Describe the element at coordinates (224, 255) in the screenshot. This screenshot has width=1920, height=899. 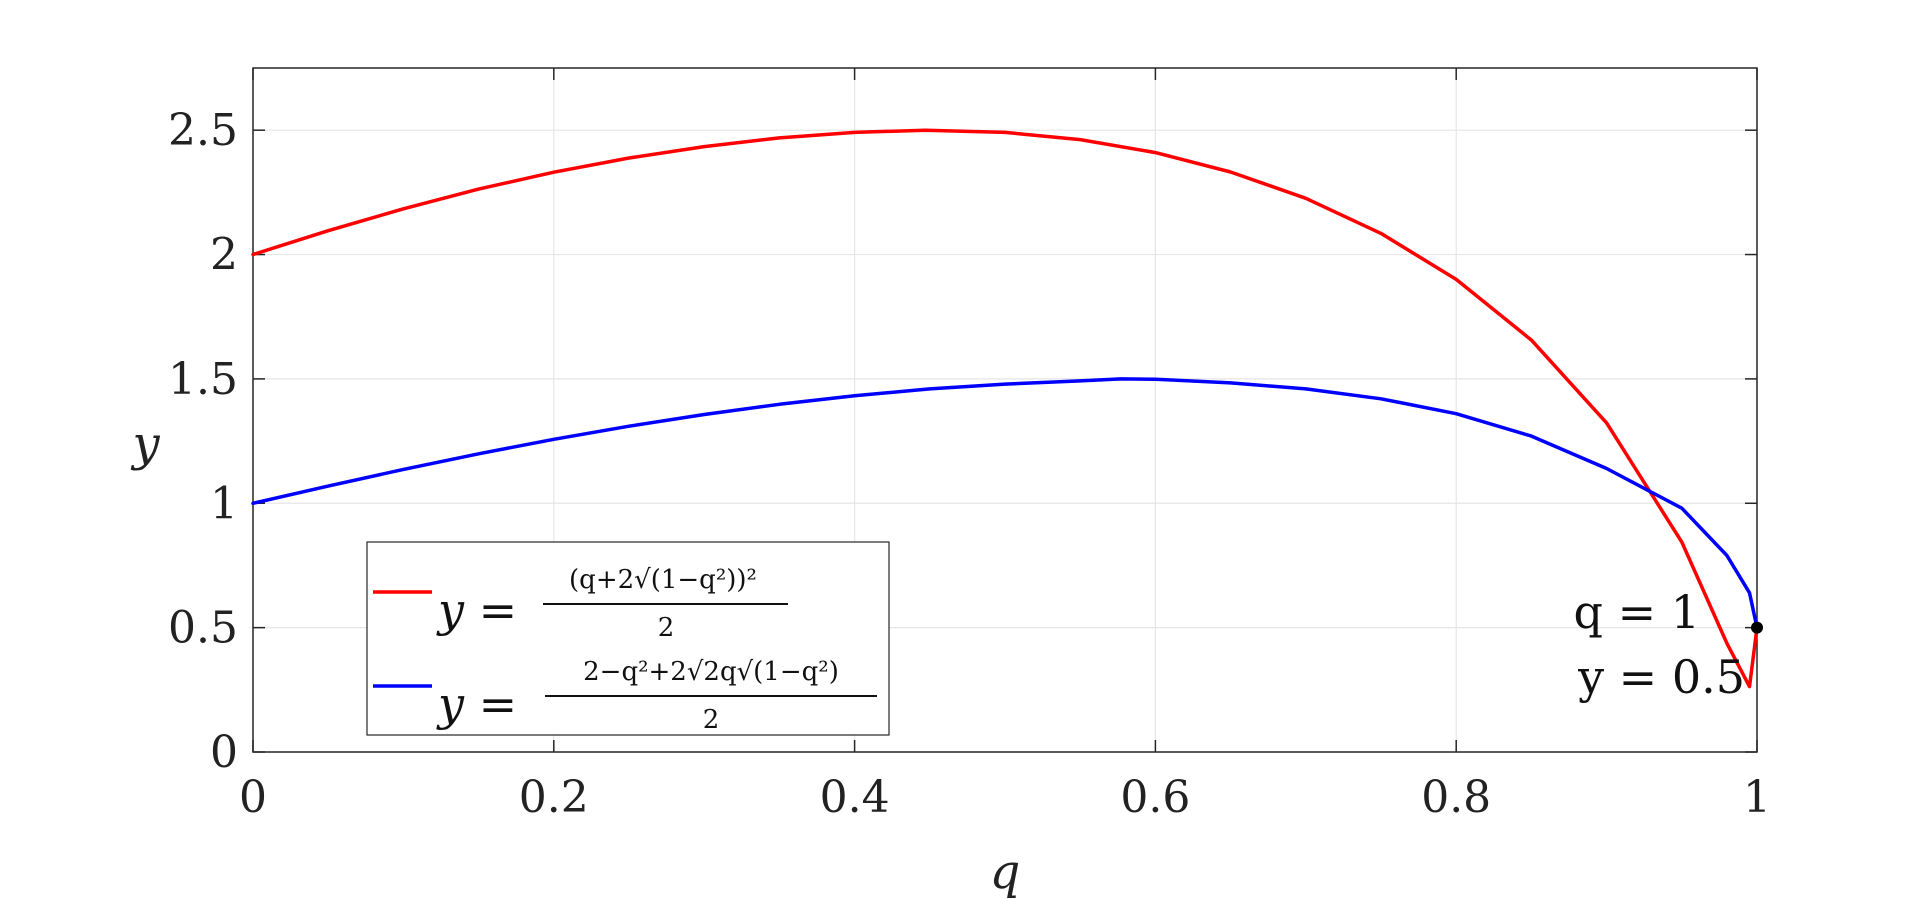
I see `y-tick-label: 2` at that location.